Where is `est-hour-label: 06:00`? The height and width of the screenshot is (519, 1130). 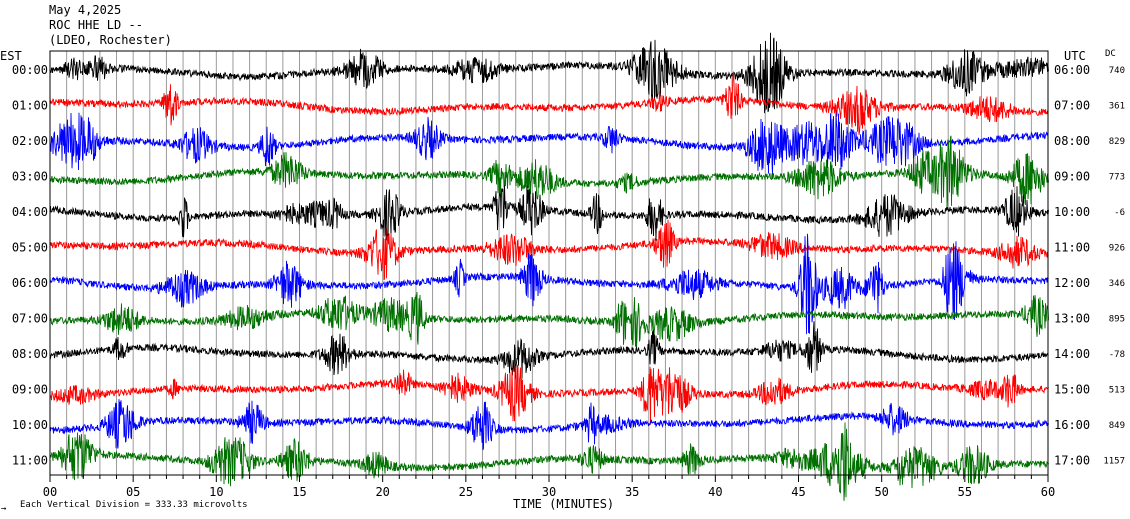 est-hour-label: 06:00 is located at coordinates (30, 283).